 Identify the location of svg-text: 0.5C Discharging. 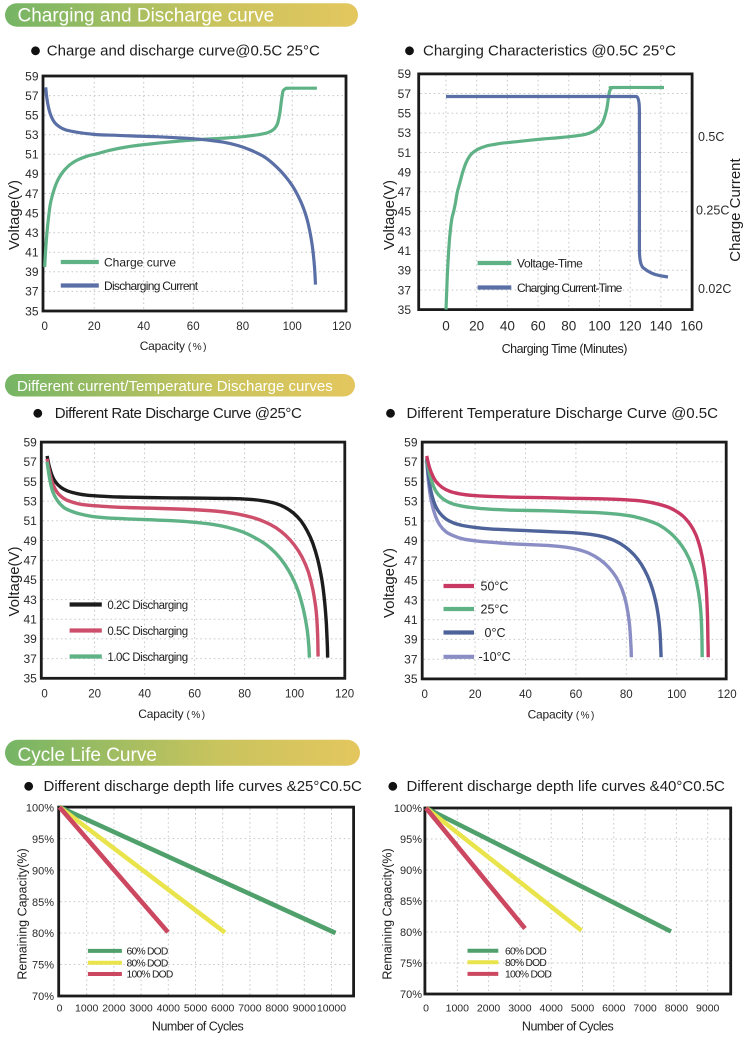
(147, 632).